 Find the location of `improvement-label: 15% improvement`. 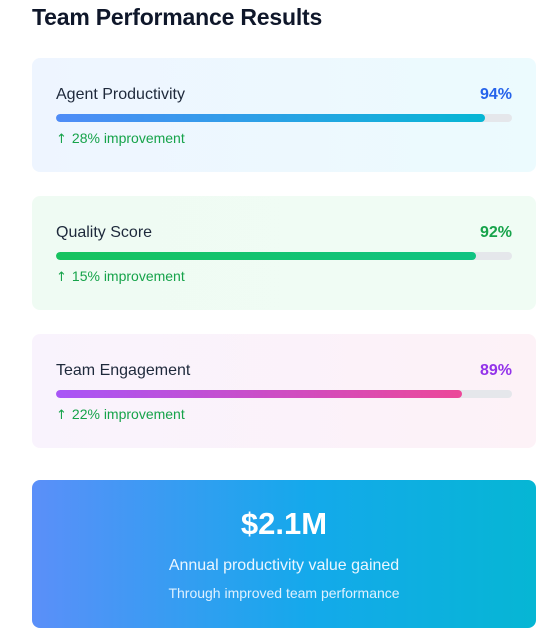

improvement-label: 15% improvement is located at coordinates (128, 276).